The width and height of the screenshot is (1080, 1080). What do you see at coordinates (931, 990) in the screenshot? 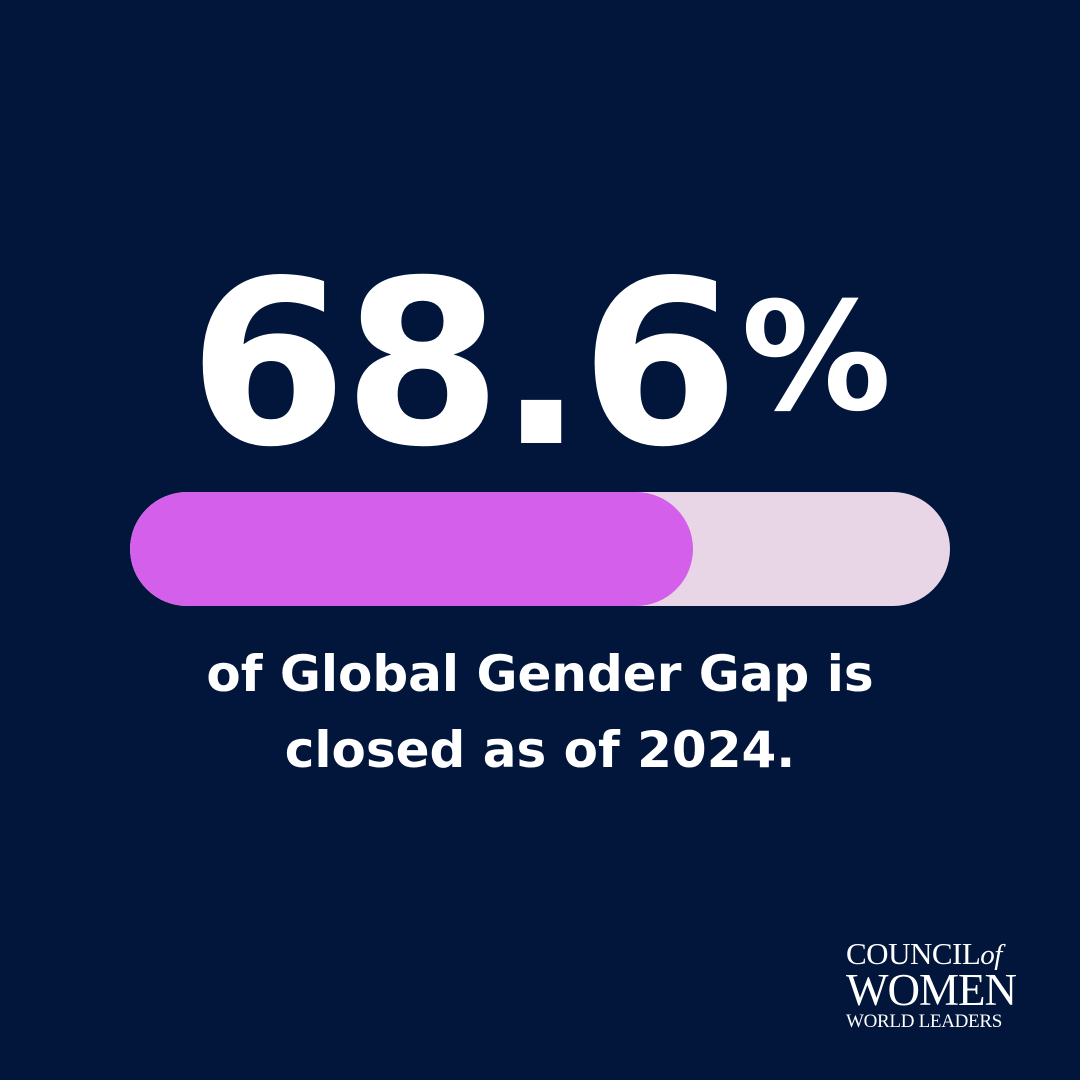
I see `logo-word-women: WOMEN` at bounding box center [931, 990].